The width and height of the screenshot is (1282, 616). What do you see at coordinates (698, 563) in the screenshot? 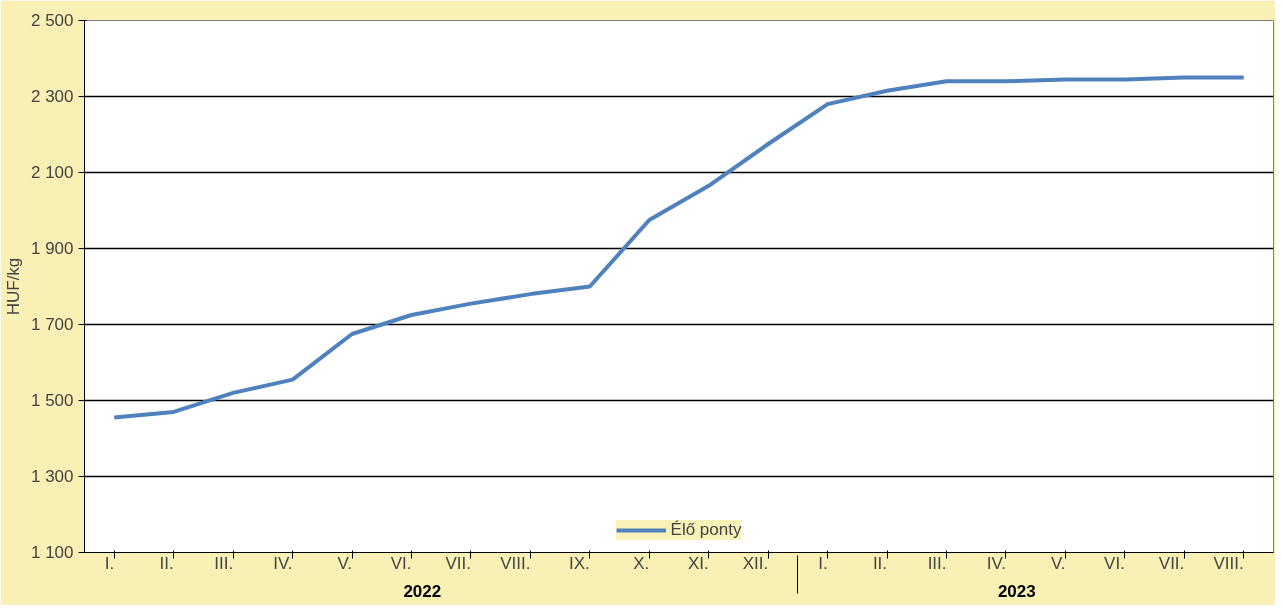
I see `x-tick-label: XI.` at bounding box center [698, 563].